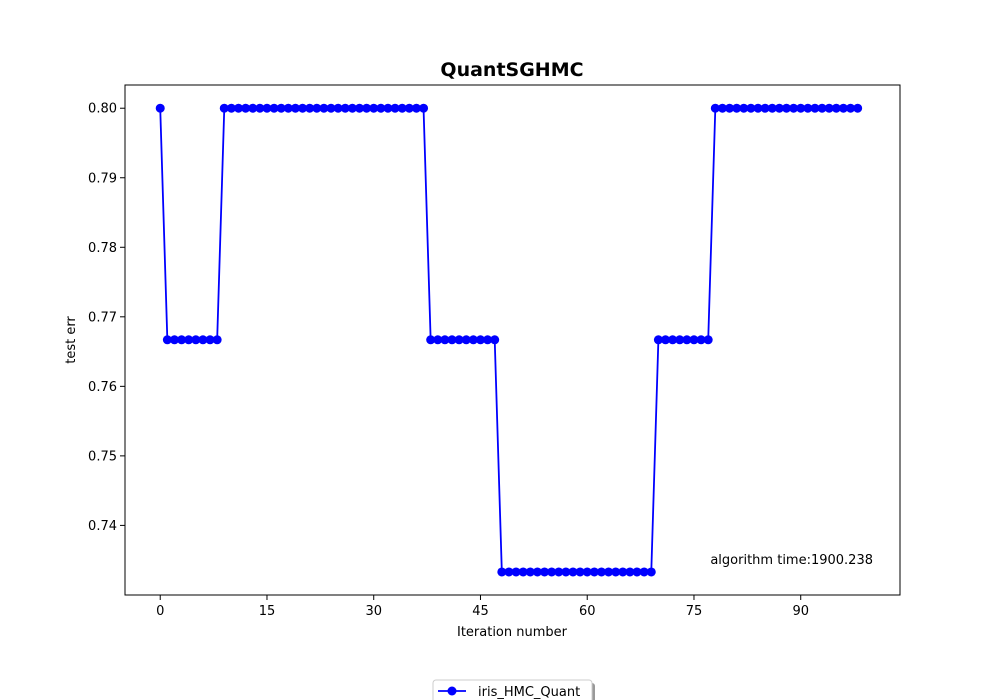 The width and height of the screenshot is (1000, 700). What do you see at coordinates (587, 611) in the screenshot?
I see `x-tick-label: 60` at bounding box center [587, 611].